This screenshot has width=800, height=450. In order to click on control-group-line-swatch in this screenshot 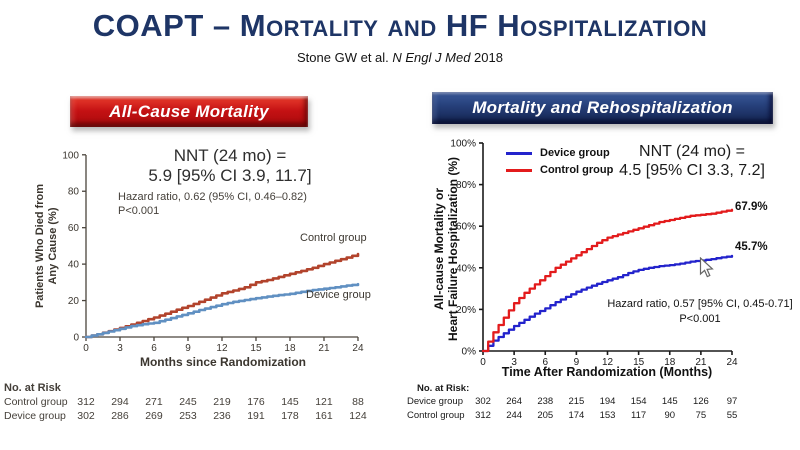, I will do `click(519, 170)`.